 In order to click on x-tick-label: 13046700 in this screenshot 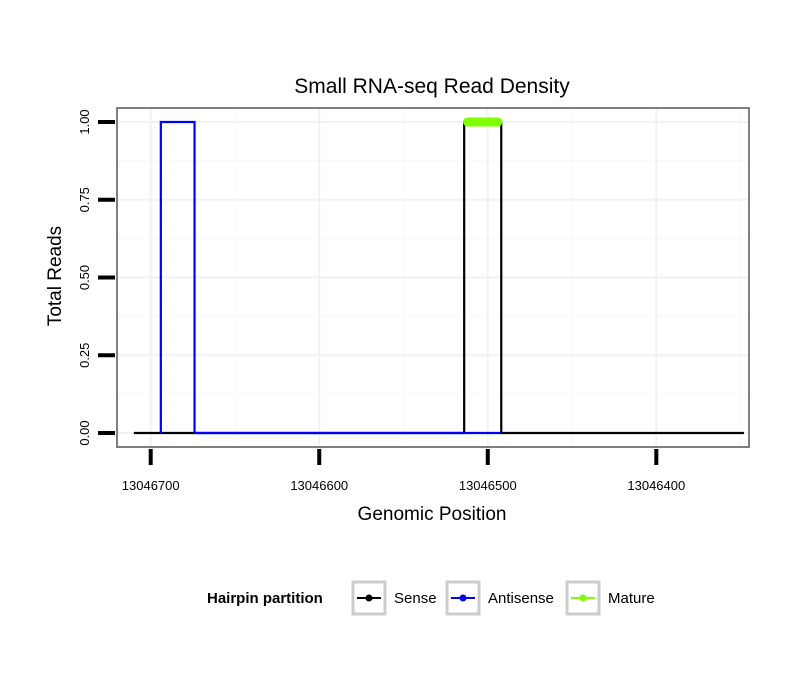, I will do `click(151, 485)`.